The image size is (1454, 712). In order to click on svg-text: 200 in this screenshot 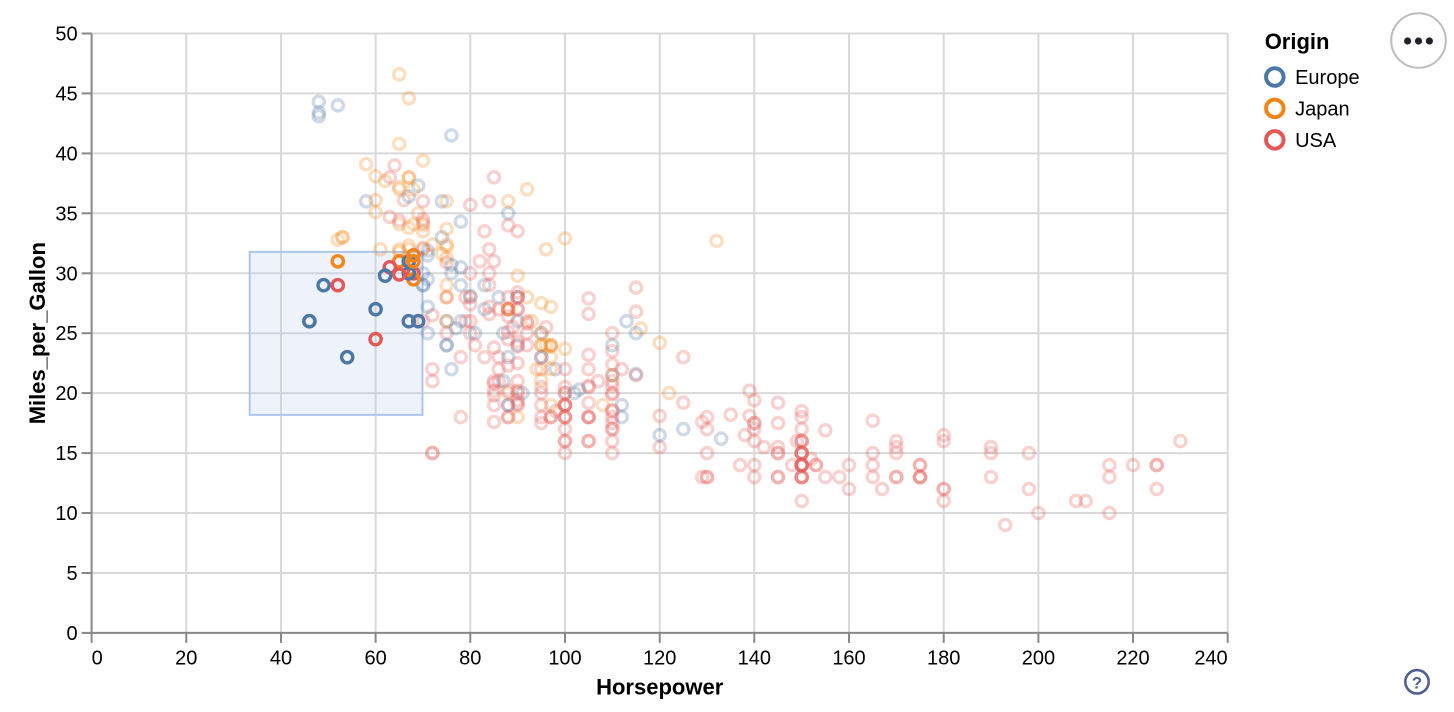, I will do `click(1038, 659)`.